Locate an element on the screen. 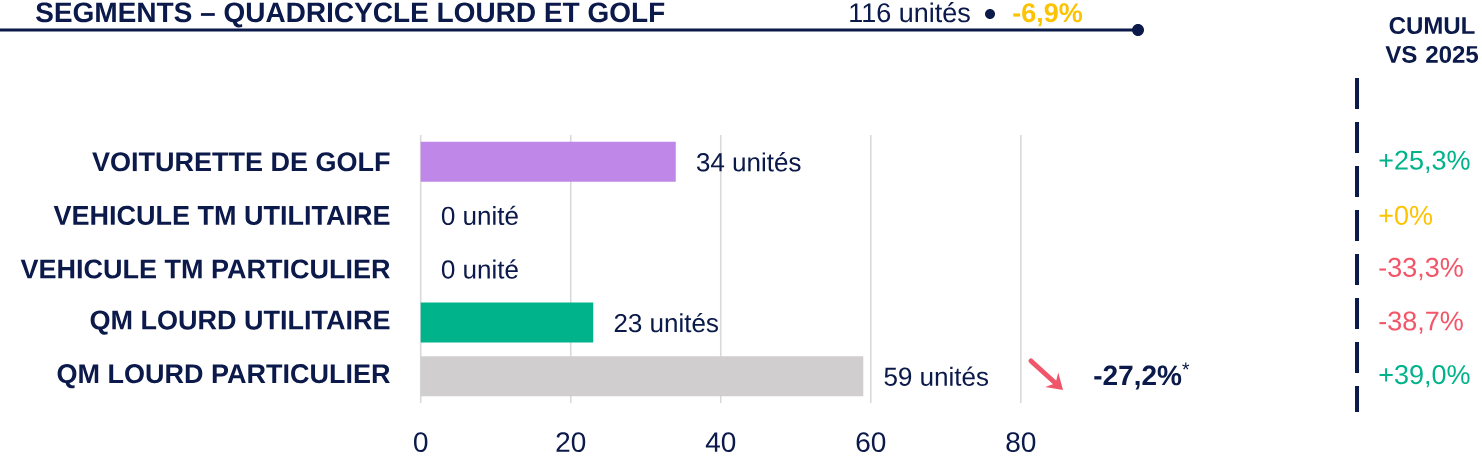 This screenshot has height=457, width=1482. text: -6,9% is located at coordinates (1048, 15).